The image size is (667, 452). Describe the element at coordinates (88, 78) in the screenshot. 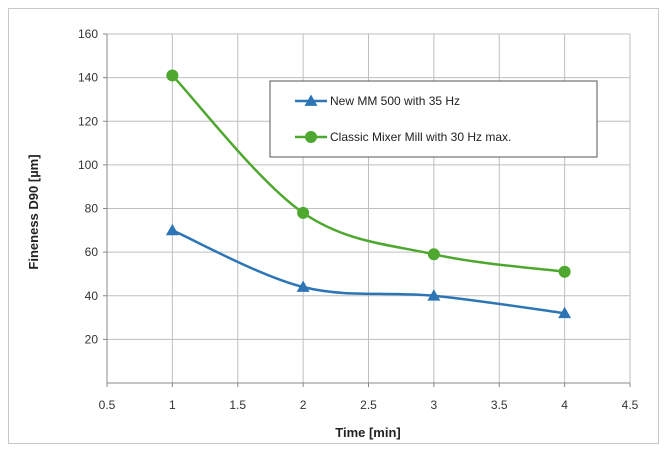

I see `y-tick-label: 140` at that location.